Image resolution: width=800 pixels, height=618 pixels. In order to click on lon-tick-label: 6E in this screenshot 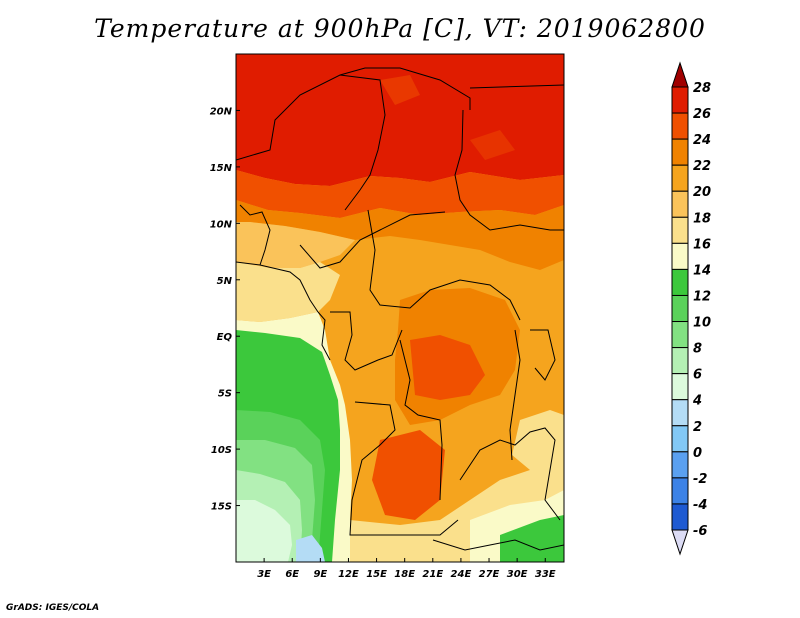, I will do `click(292, 574)`.